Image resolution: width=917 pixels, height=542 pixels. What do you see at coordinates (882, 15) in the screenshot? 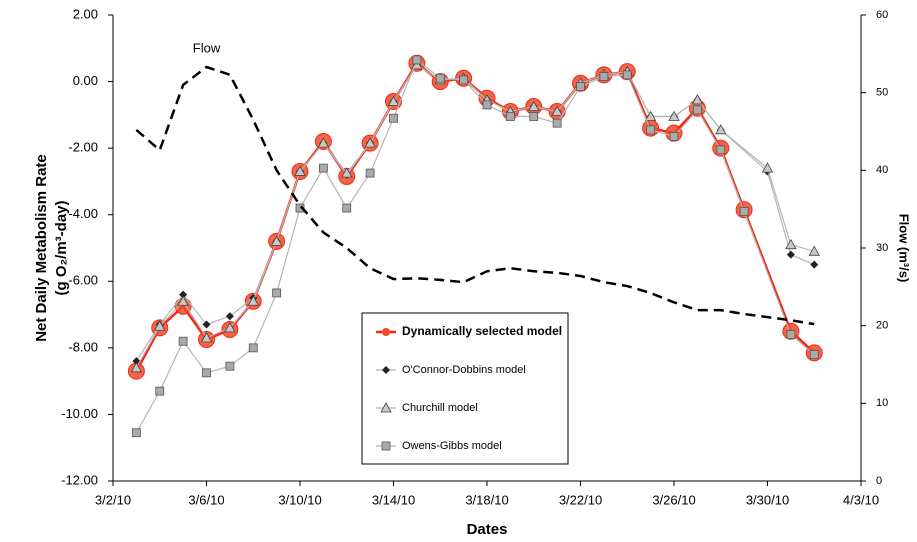
I see `y2-tick-label: 60` at bounding box center [882, 15].